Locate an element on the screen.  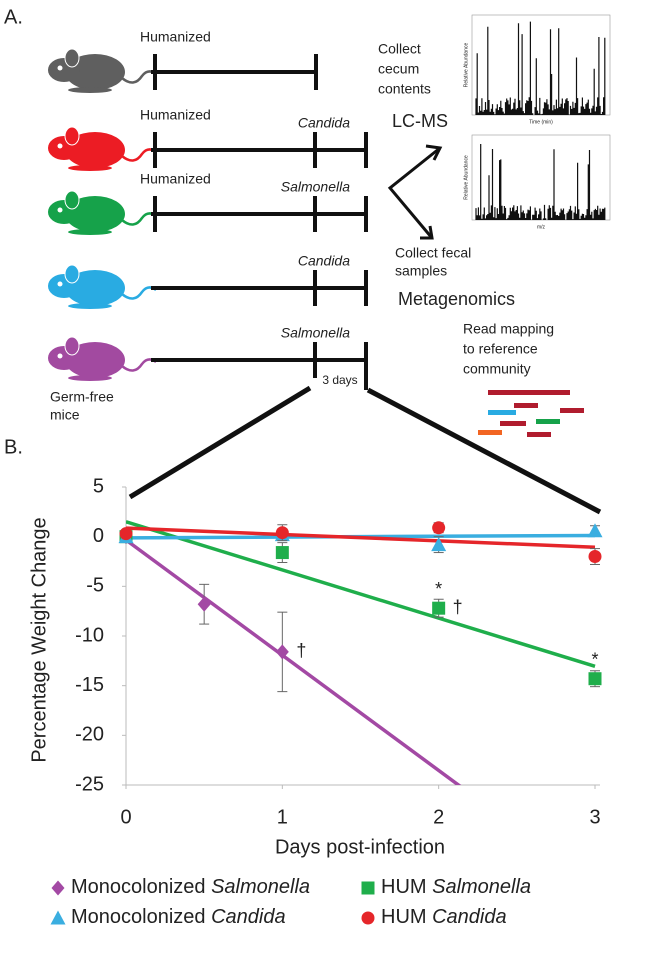
duration-label: 3 days is located at coordinates (339, 380).